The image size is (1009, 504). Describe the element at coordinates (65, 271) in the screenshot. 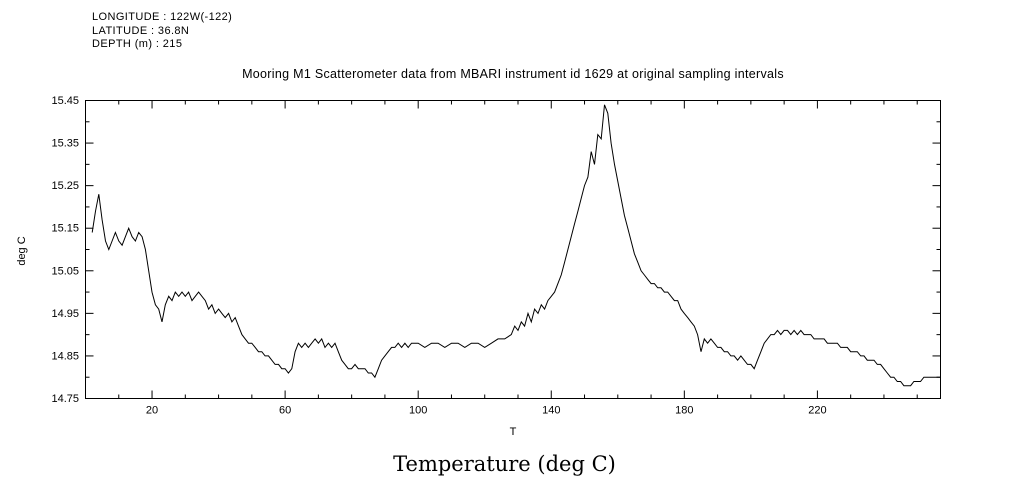

I see `y-tick-label: 15.05` at that location.